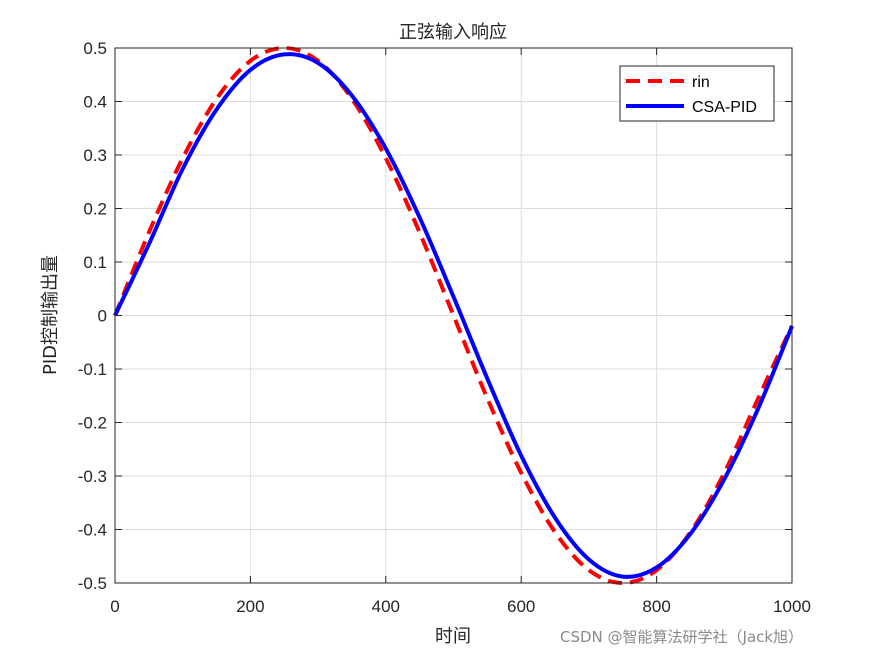  What do you see at coordinates (95, 102) in the screenshot?
I see `y-tick-label: 0.4` at bounding box center [95, 102].